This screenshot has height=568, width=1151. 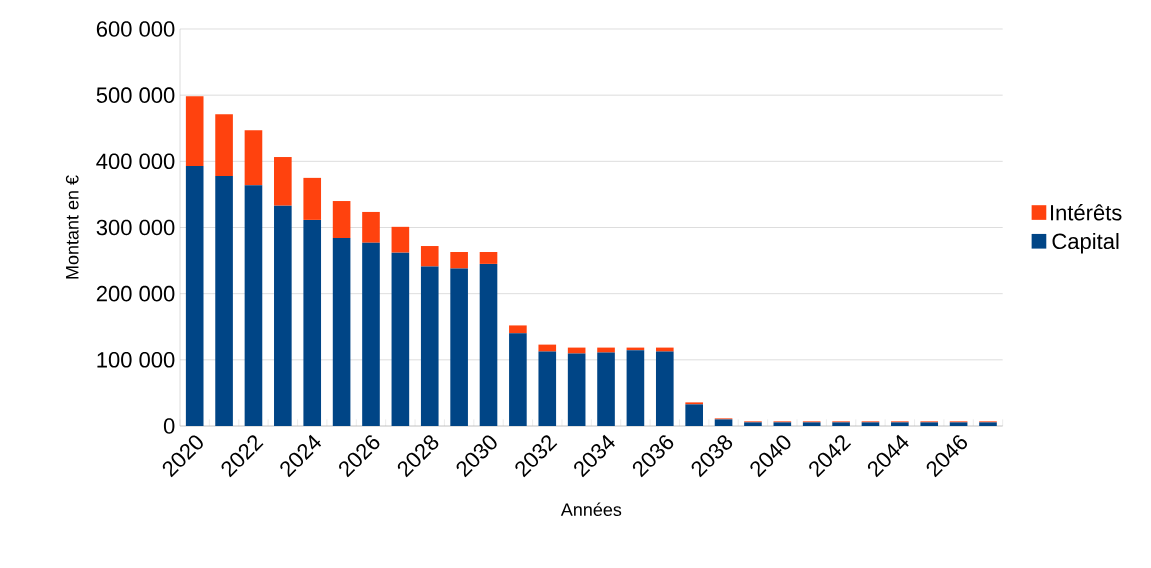 What do you see at coordinates (72, 227) in the screenshot?
I see `y-axis-title: Montant en €` at bounding box center [72, 227].